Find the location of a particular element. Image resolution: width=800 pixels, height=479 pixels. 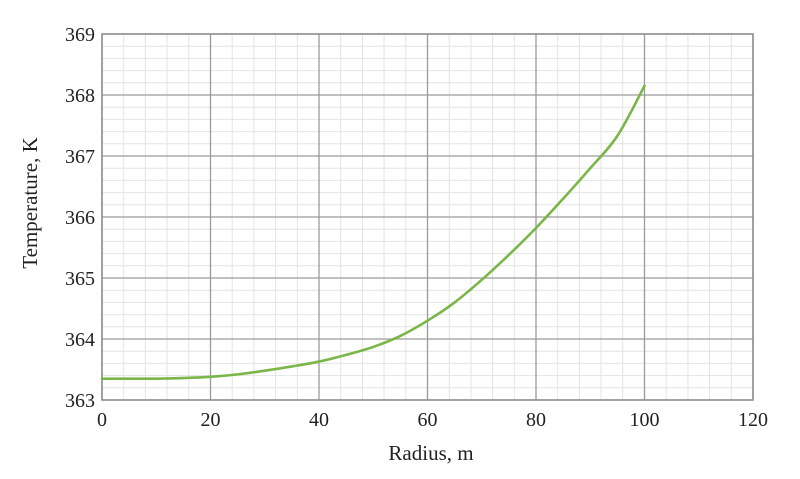

x-axis-label: Radius, m is located at coordinates (430, 453).